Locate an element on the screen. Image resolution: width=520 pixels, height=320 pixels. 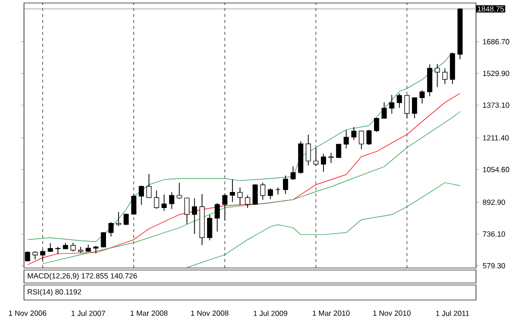
line-series is located at coordinates (323, 225).